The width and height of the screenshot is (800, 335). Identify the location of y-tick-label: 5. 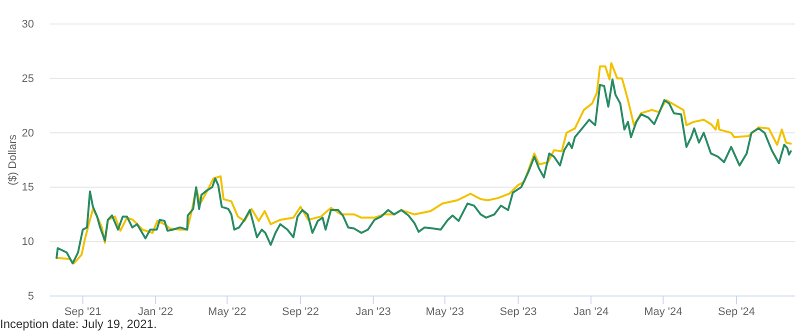
(31, 296).